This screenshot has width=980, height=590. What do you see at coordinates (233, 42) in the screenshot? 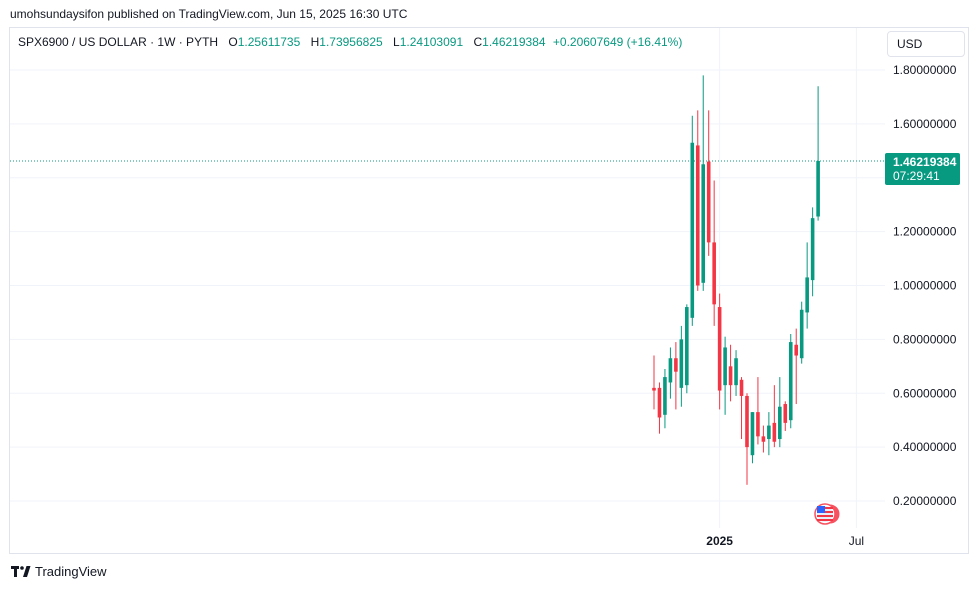
I see `open-label: O` at bounding box center [233, 42].